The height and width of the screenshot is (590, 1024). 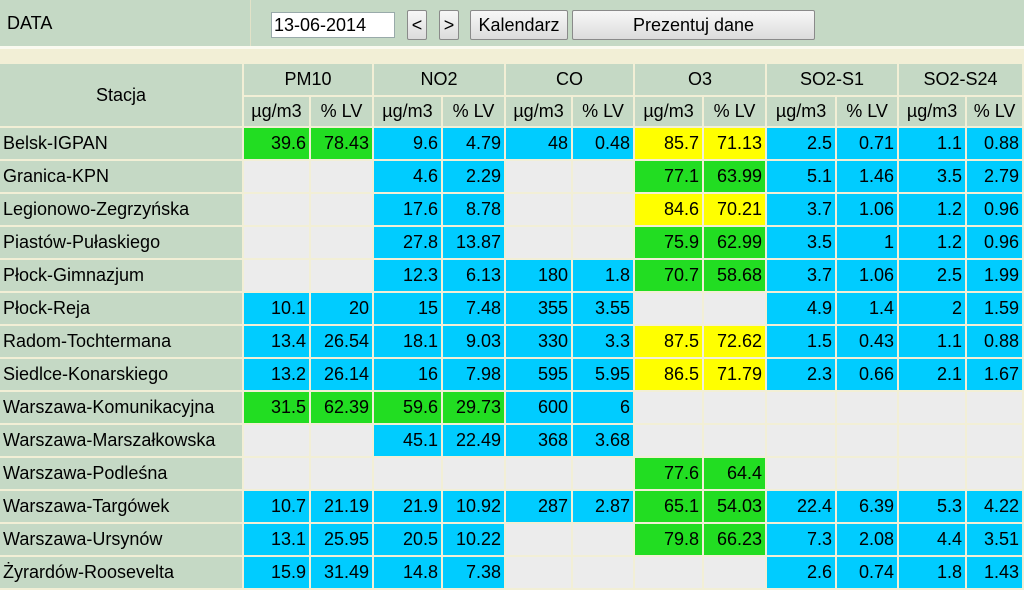 What do you see at coordinates (736, 474) in the screenshot?
I see `limit-percent: 64.4` at bounding box center [736, 474].